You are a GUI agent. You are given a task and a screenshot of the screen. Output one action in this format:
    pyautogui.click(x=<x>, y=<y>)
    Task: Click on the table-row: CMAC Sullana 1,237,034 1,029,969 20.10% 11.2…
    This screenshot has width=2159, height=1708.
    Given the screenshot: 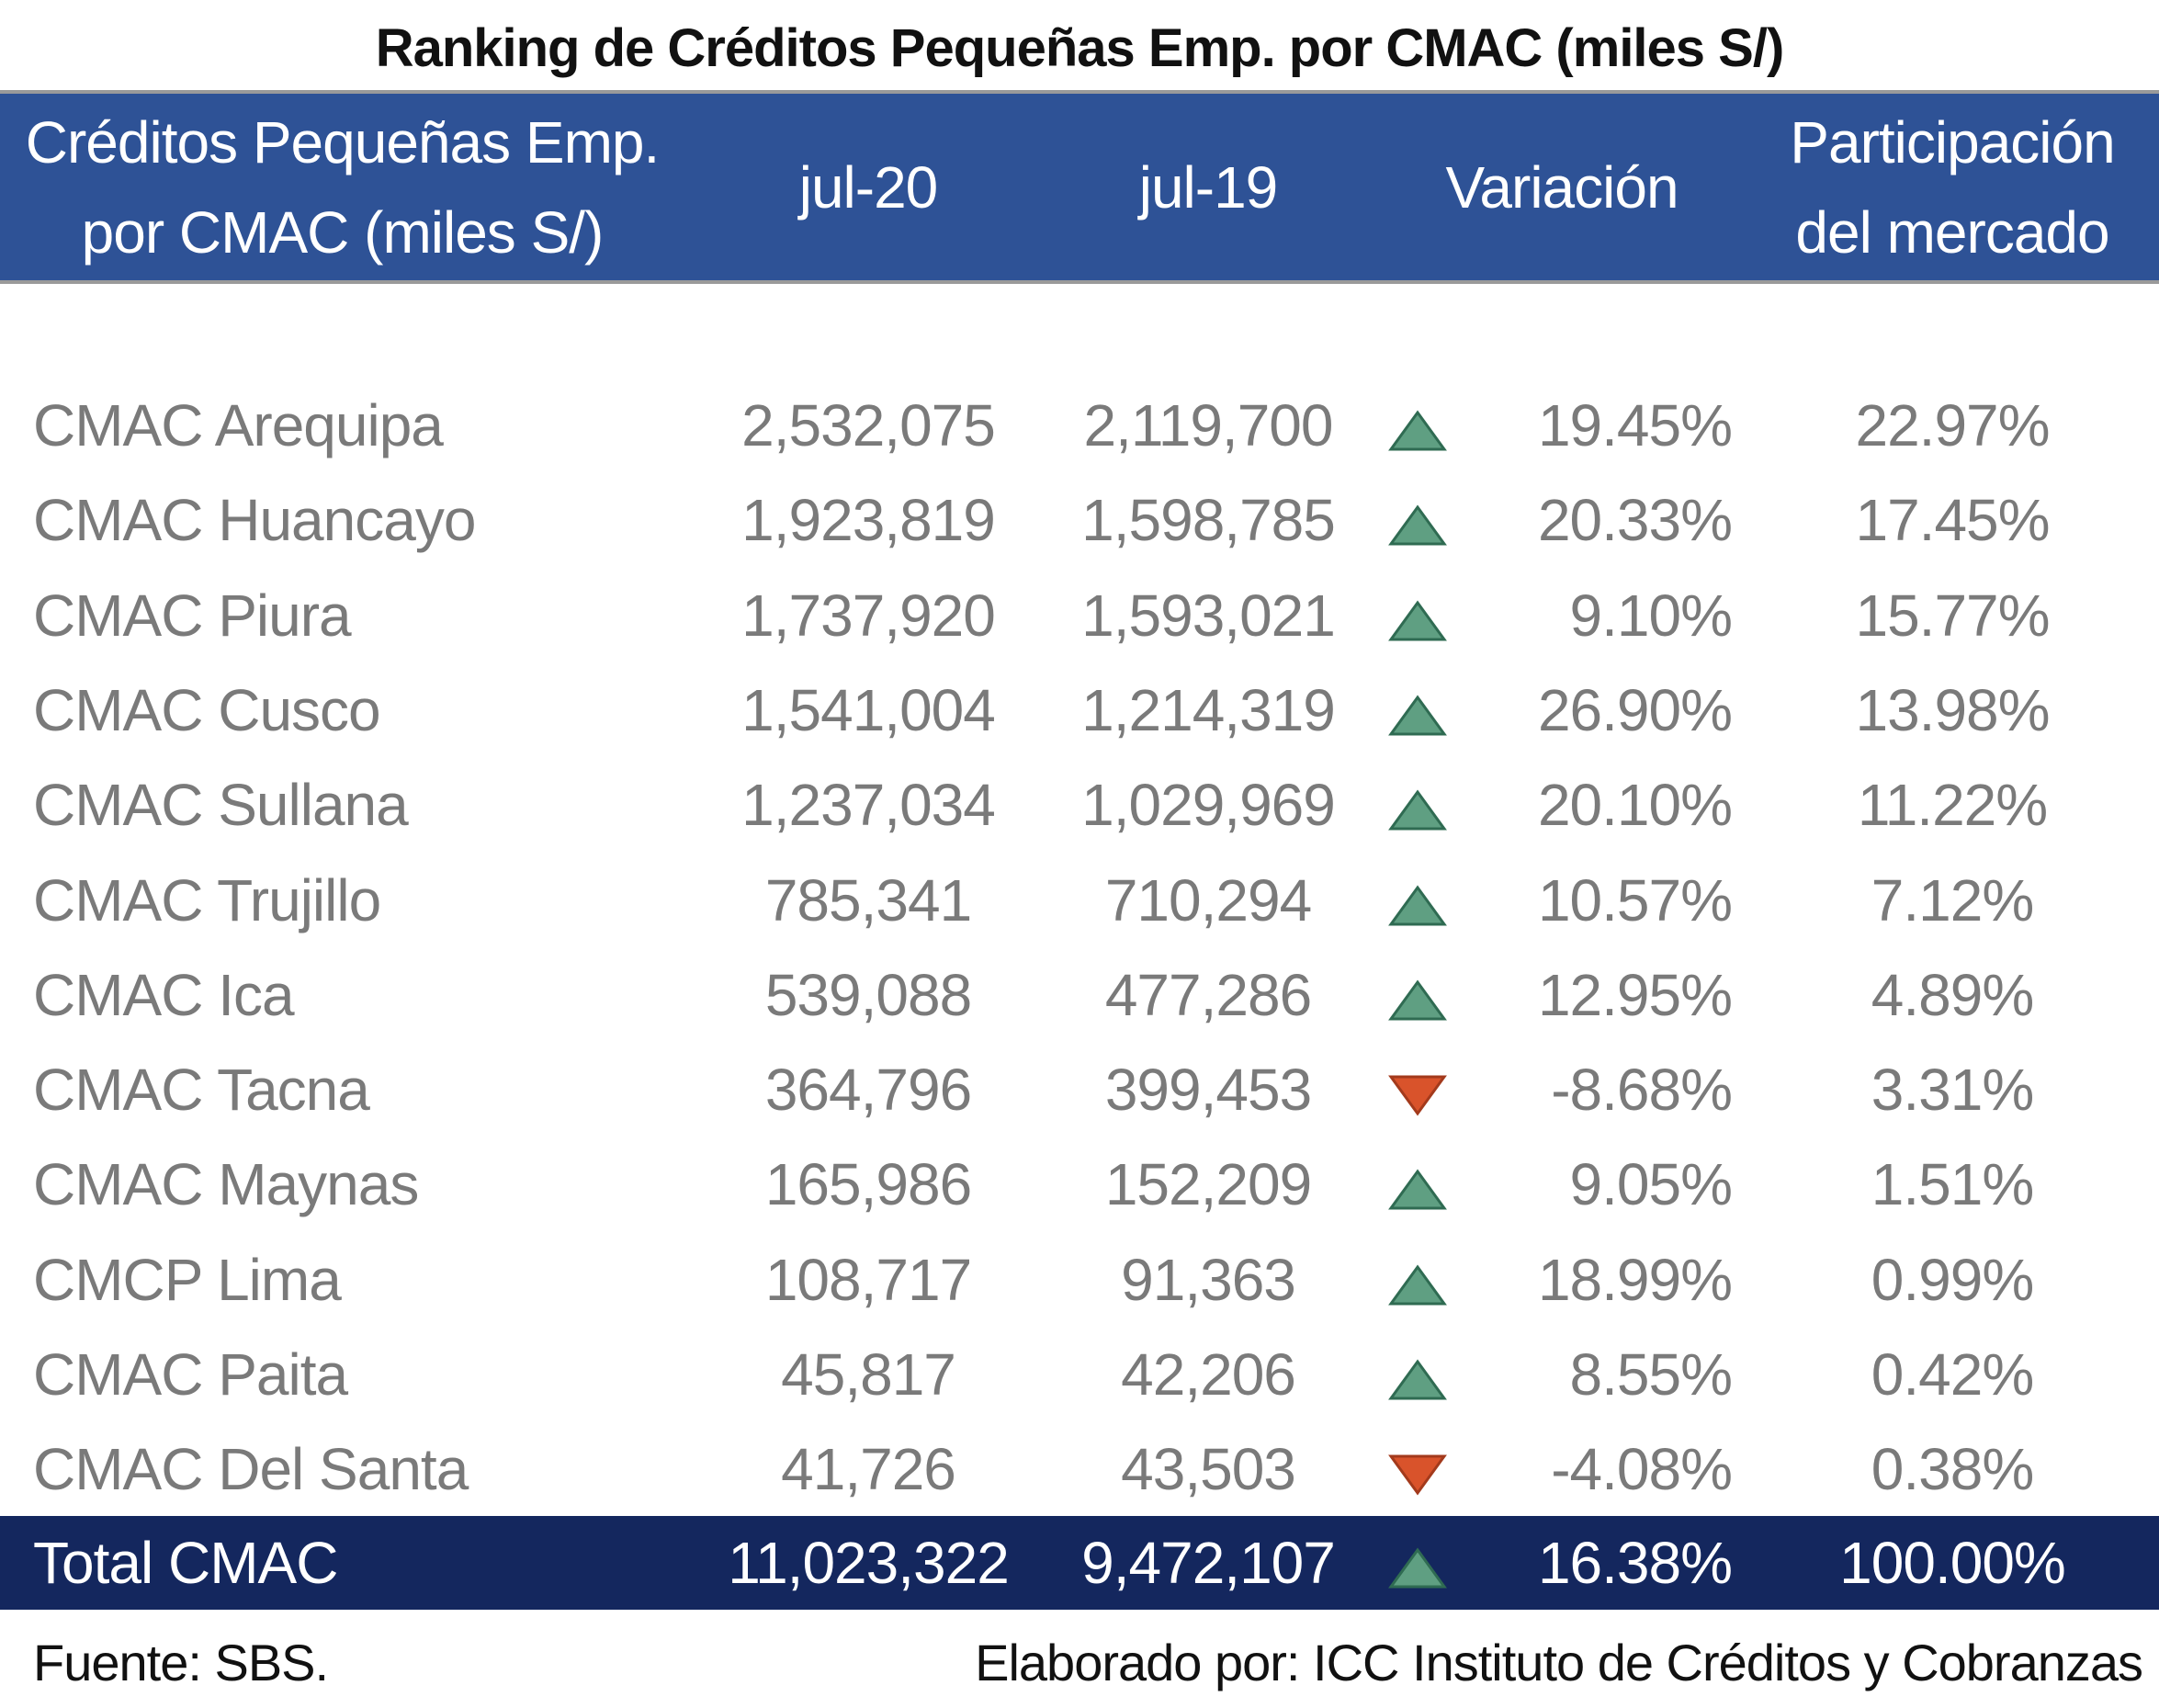 What is the action you would take?
    pyautogui.click(x=1079, y=806)
    